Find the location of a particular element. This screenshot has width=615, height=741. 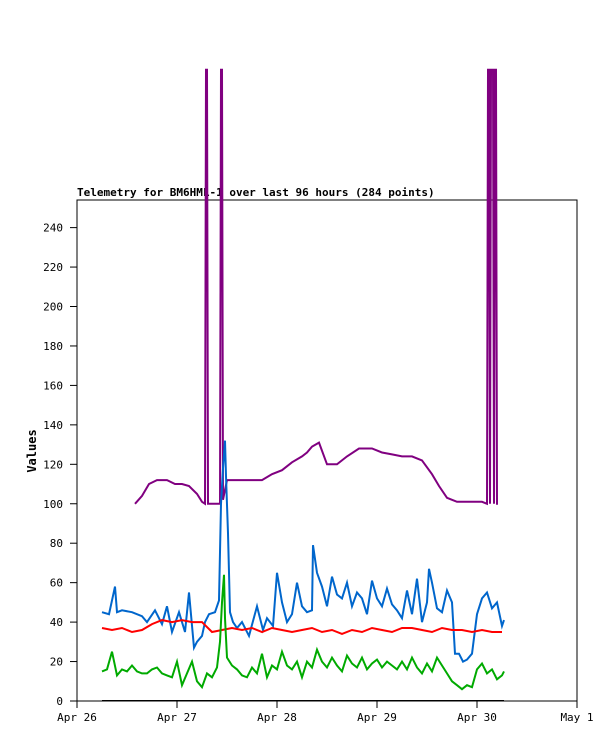

y-axis: 0 20 40 60 80 100 120 140 160 180 200 220 240 is located at coordinates (60, 465).